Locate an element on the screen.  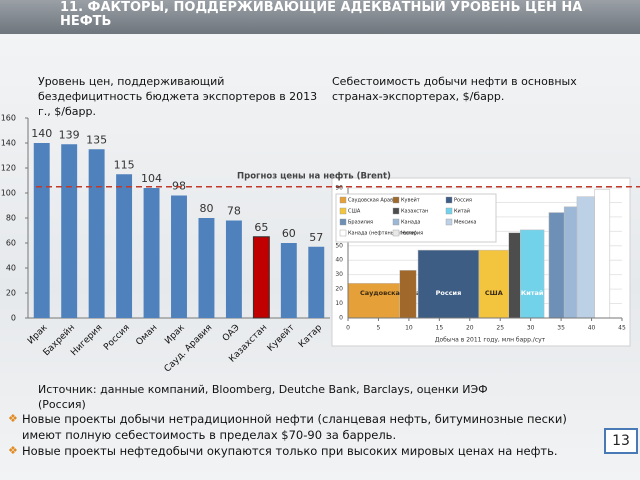
y-tick-label: 100 is located at coordinates (8, 193).